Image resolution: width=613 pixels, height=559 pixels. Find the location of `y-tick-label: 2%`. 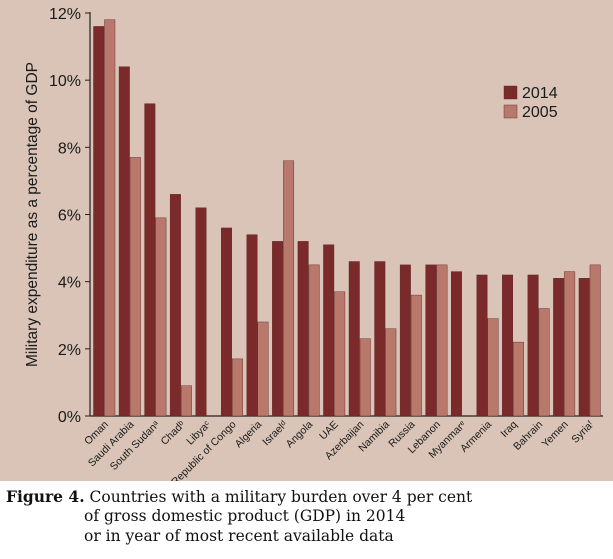

y-tick-label: 2% is located at coordinates (69, 350).